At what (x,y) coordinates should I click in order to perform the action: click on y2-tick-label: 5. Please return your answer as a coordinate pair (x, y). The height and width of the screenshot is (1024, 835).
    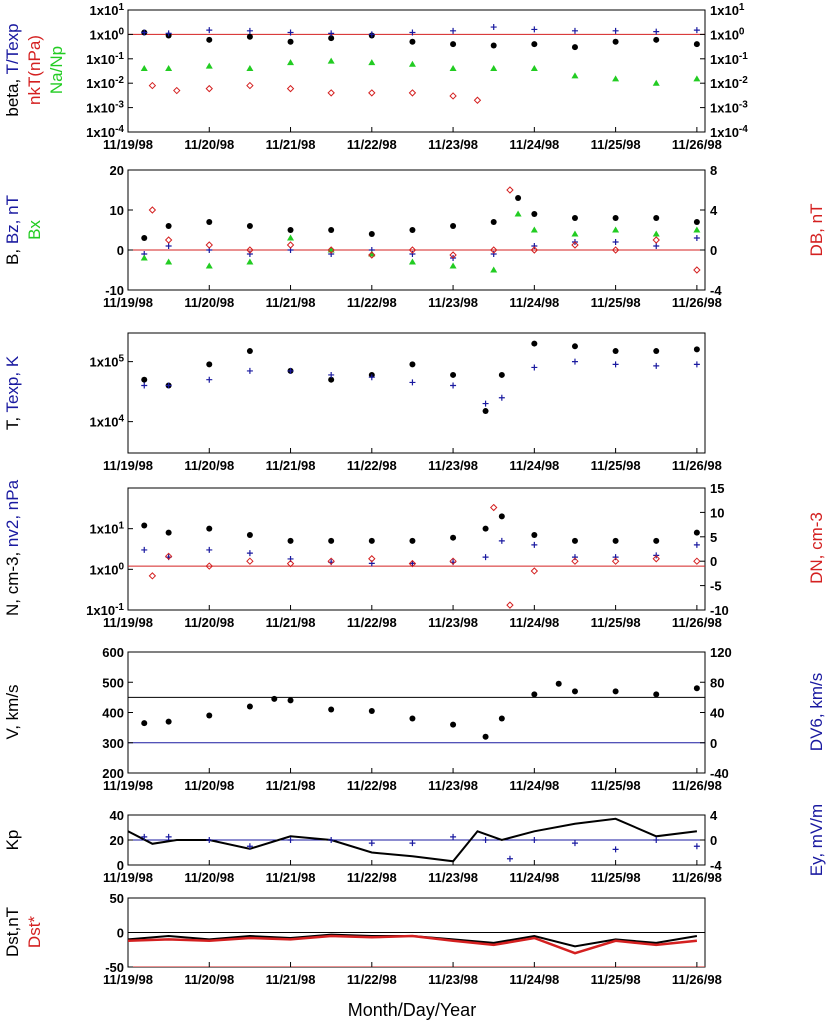
    Looking at the image, I should click on (713, 537).